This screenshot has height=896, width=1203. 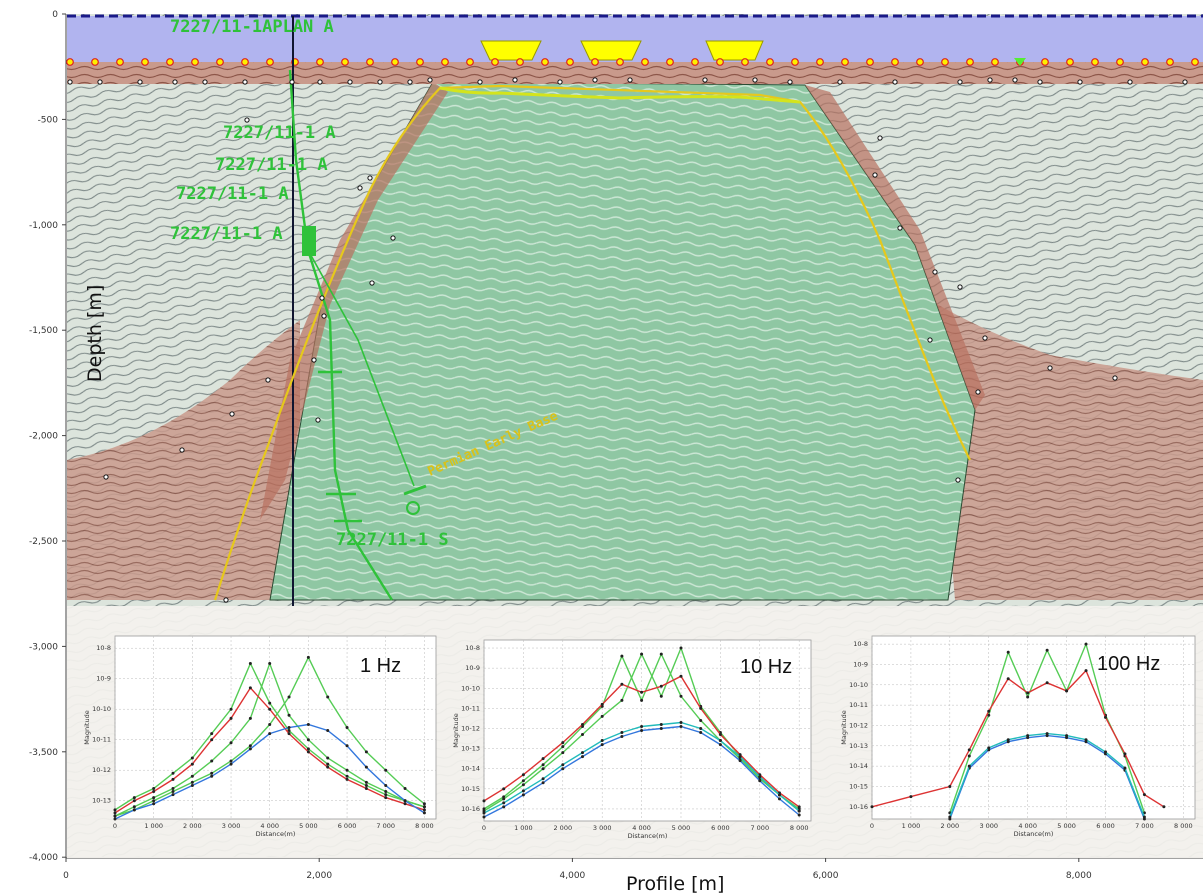 What do you see at coordinates (415, 490) in the screenshot?
I see `well-tick` at bounding box center [415, 490].